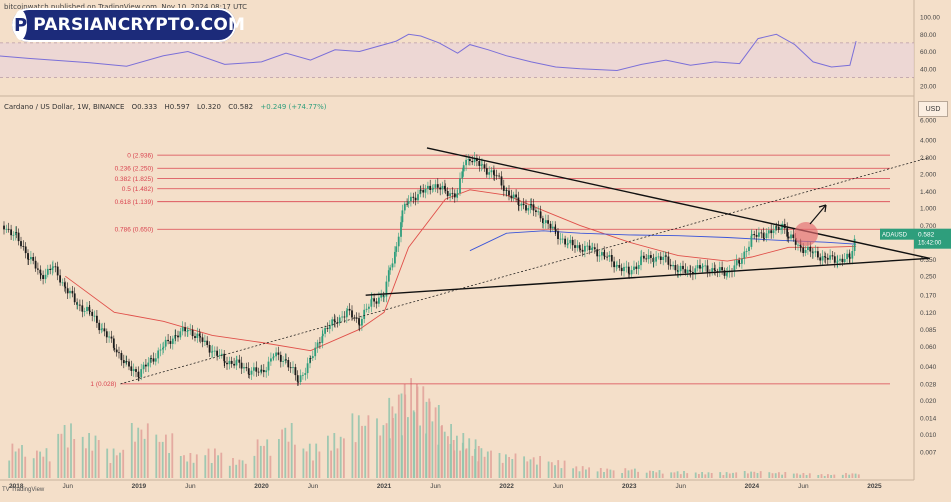  Describe the element at coordinates (897, 234) in the screenshot. I see `symbol-tag` at that location.